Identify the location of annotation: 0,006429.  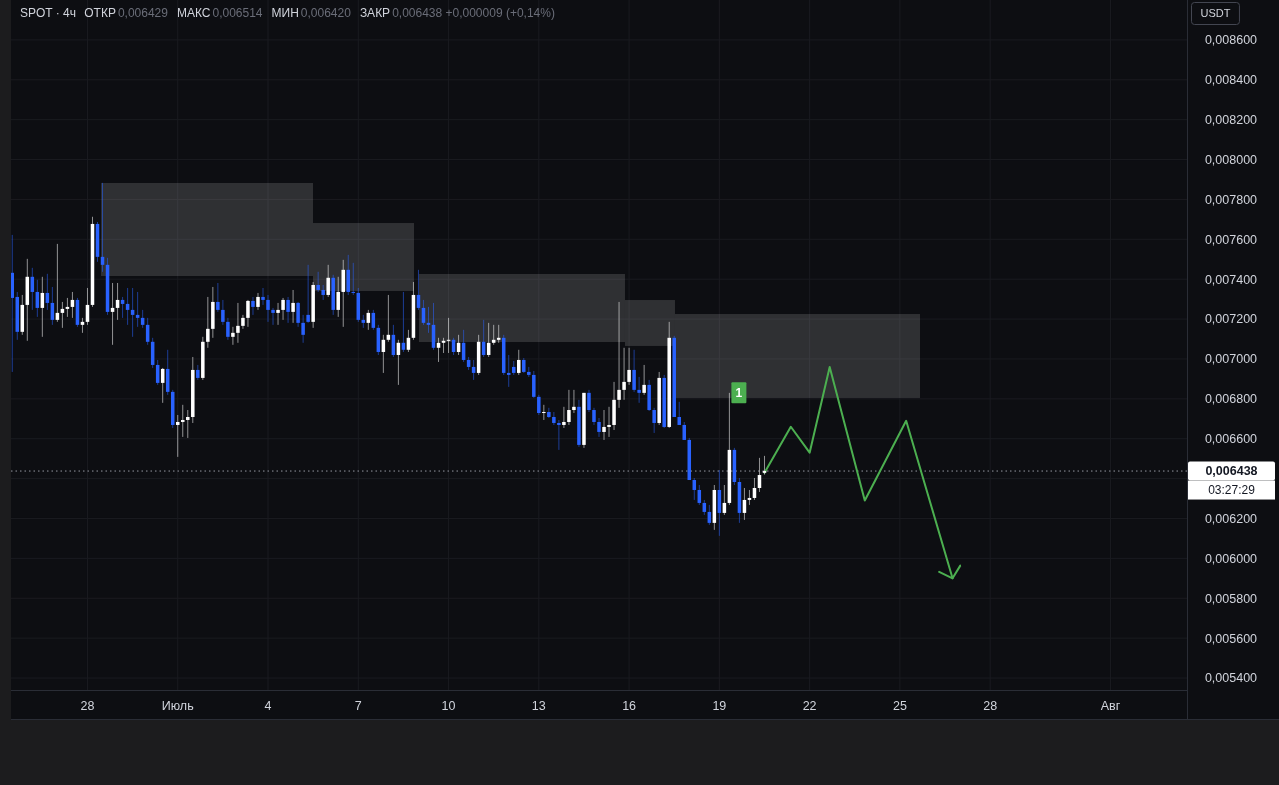
(143, 13).